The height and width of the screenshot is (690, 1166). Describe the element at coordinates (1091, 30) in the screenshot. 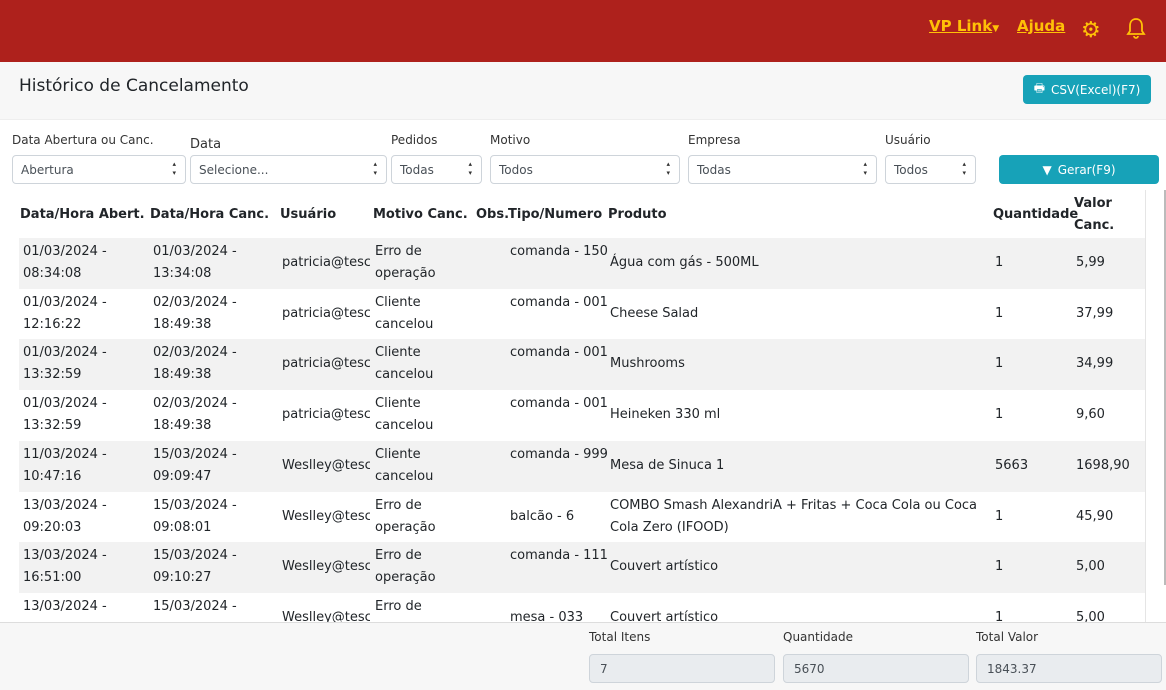

I see `gear-icon: ⚙` at that location.